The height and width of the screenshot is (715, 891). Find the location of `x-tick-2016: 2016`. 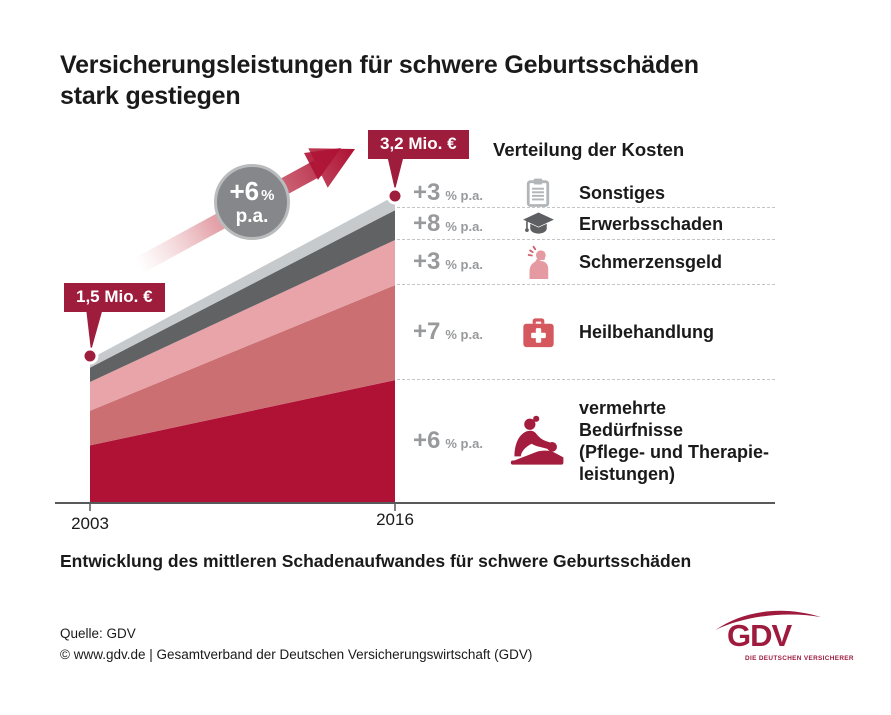

x-tick-2016: 2016 is located at coordinates (395, 519).